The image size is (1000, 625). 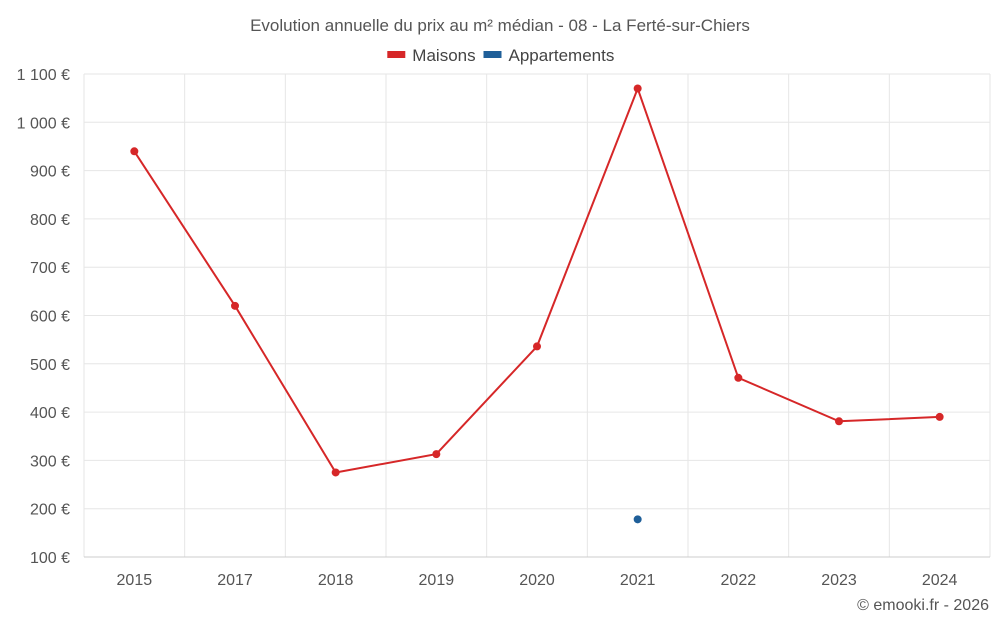 I want to click on x-tick-label: 2024, so click(x=940, y=580).